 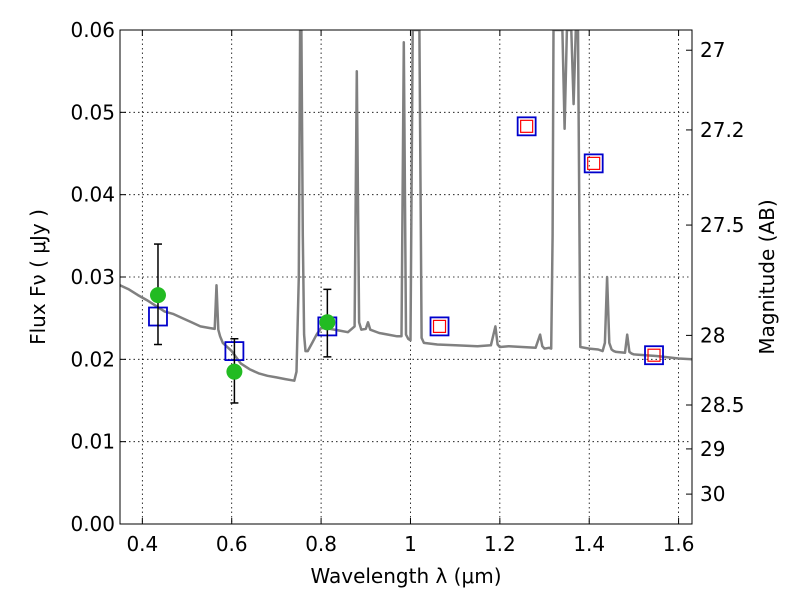 I want to click on y-axis-label: Flux Fν ( μJy ), so click(x=38, y=277).